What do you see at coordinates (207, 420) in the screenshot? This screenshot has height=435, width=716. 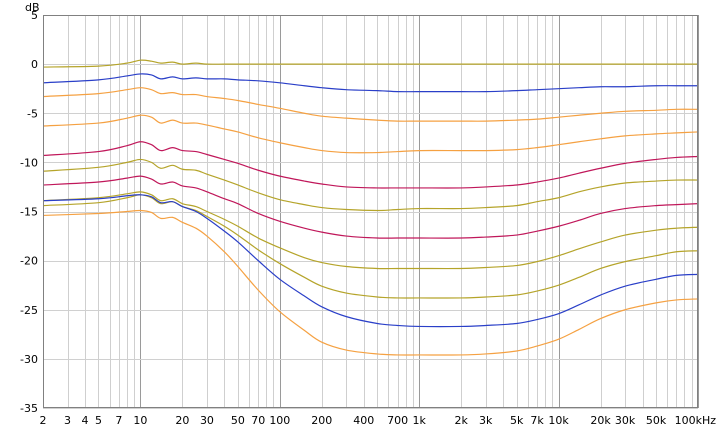 I see `x-tick-label: 30` at bounding box center [207, 420].